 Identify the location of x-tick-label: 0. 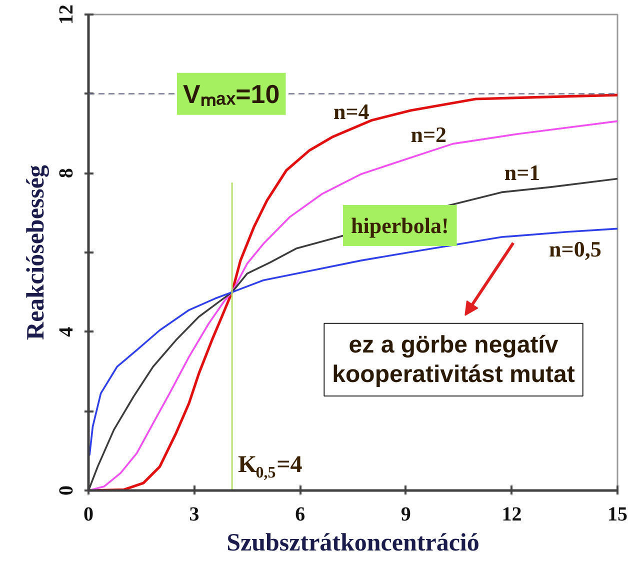
(89, 515).